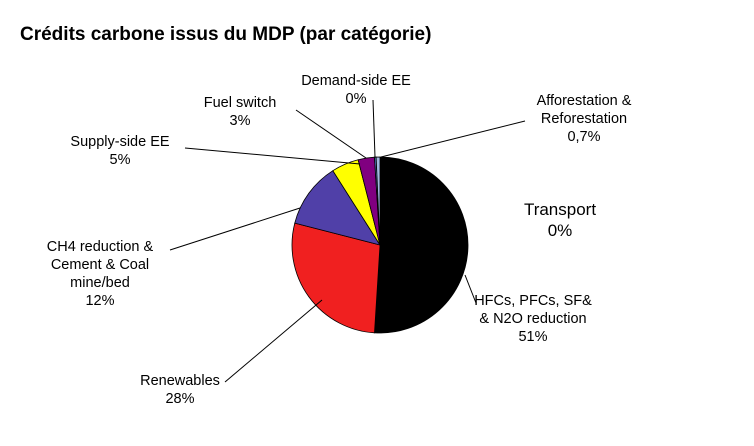 The image size is (754, 446). I want to click on leader-line-afforestation, so click(453, 139).